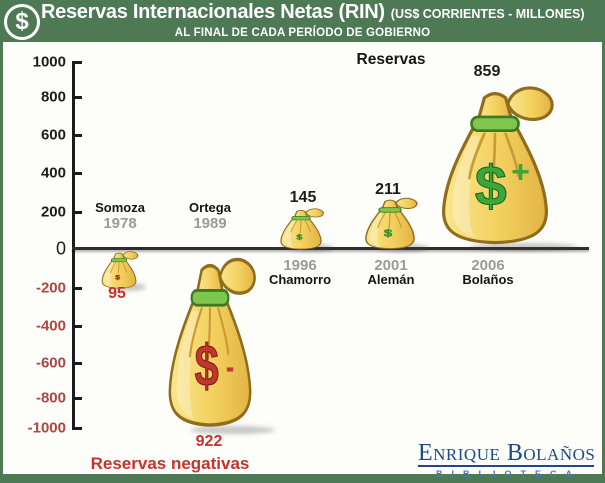  What do you see at coordinates (300, 279) in the screenshot?
I see `leader-label-chamorro: Chamorro` at bounding box center [300, 279].